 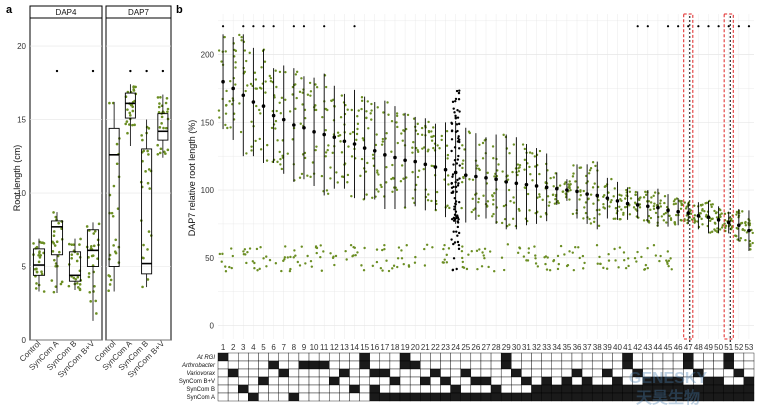 What do you see at coordinates (728, 347) in the screenshot?
I see `x-tick-label: 51` at bounding box center [728, 347].